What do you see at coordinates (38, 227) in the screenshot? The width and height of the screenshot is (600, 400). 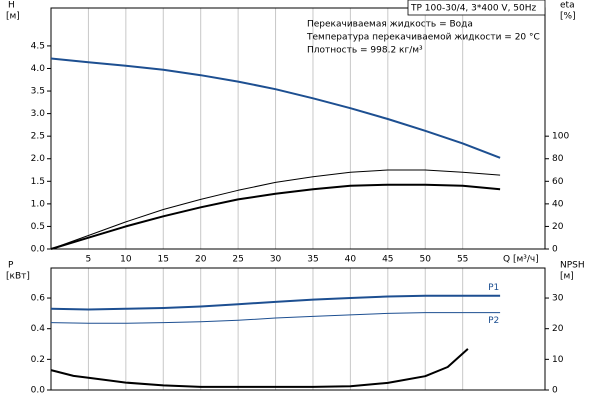 I see `y-tick-label: 0.5` at bounding box center [38, 227].